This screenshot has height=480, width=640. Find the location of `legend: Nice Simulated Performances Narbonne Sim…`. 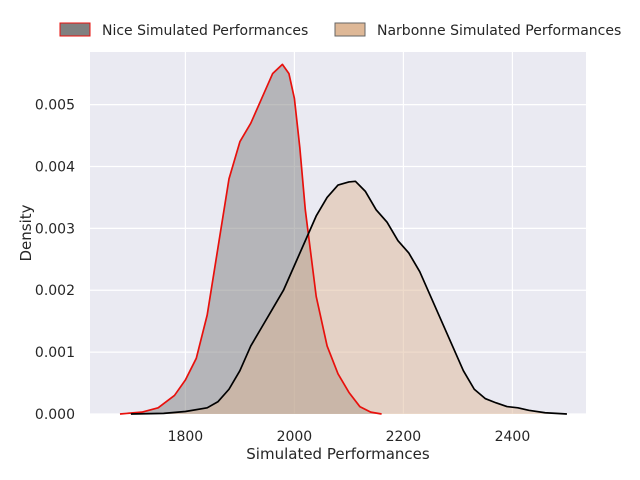

legend: Nice Simulated Performances Narbonne Sim… is located at coordinates (340, 30).